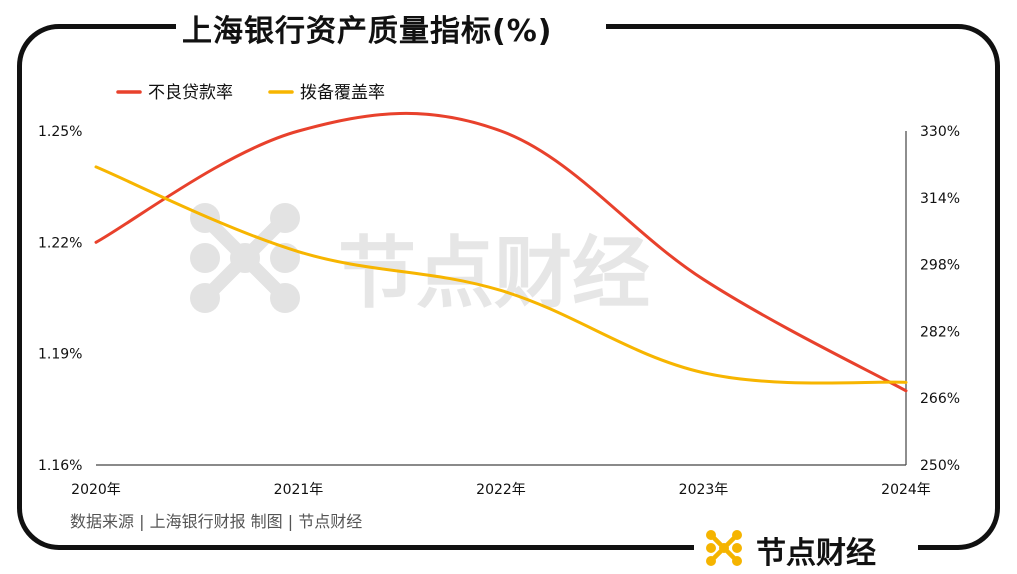 This screenshot has width=1017, height=574. Describe the element at coordinates (216, 521) in the screenshot. I see `source-note: 数据来源 | 上海银行财报 制图 | 节点财经` at that location.